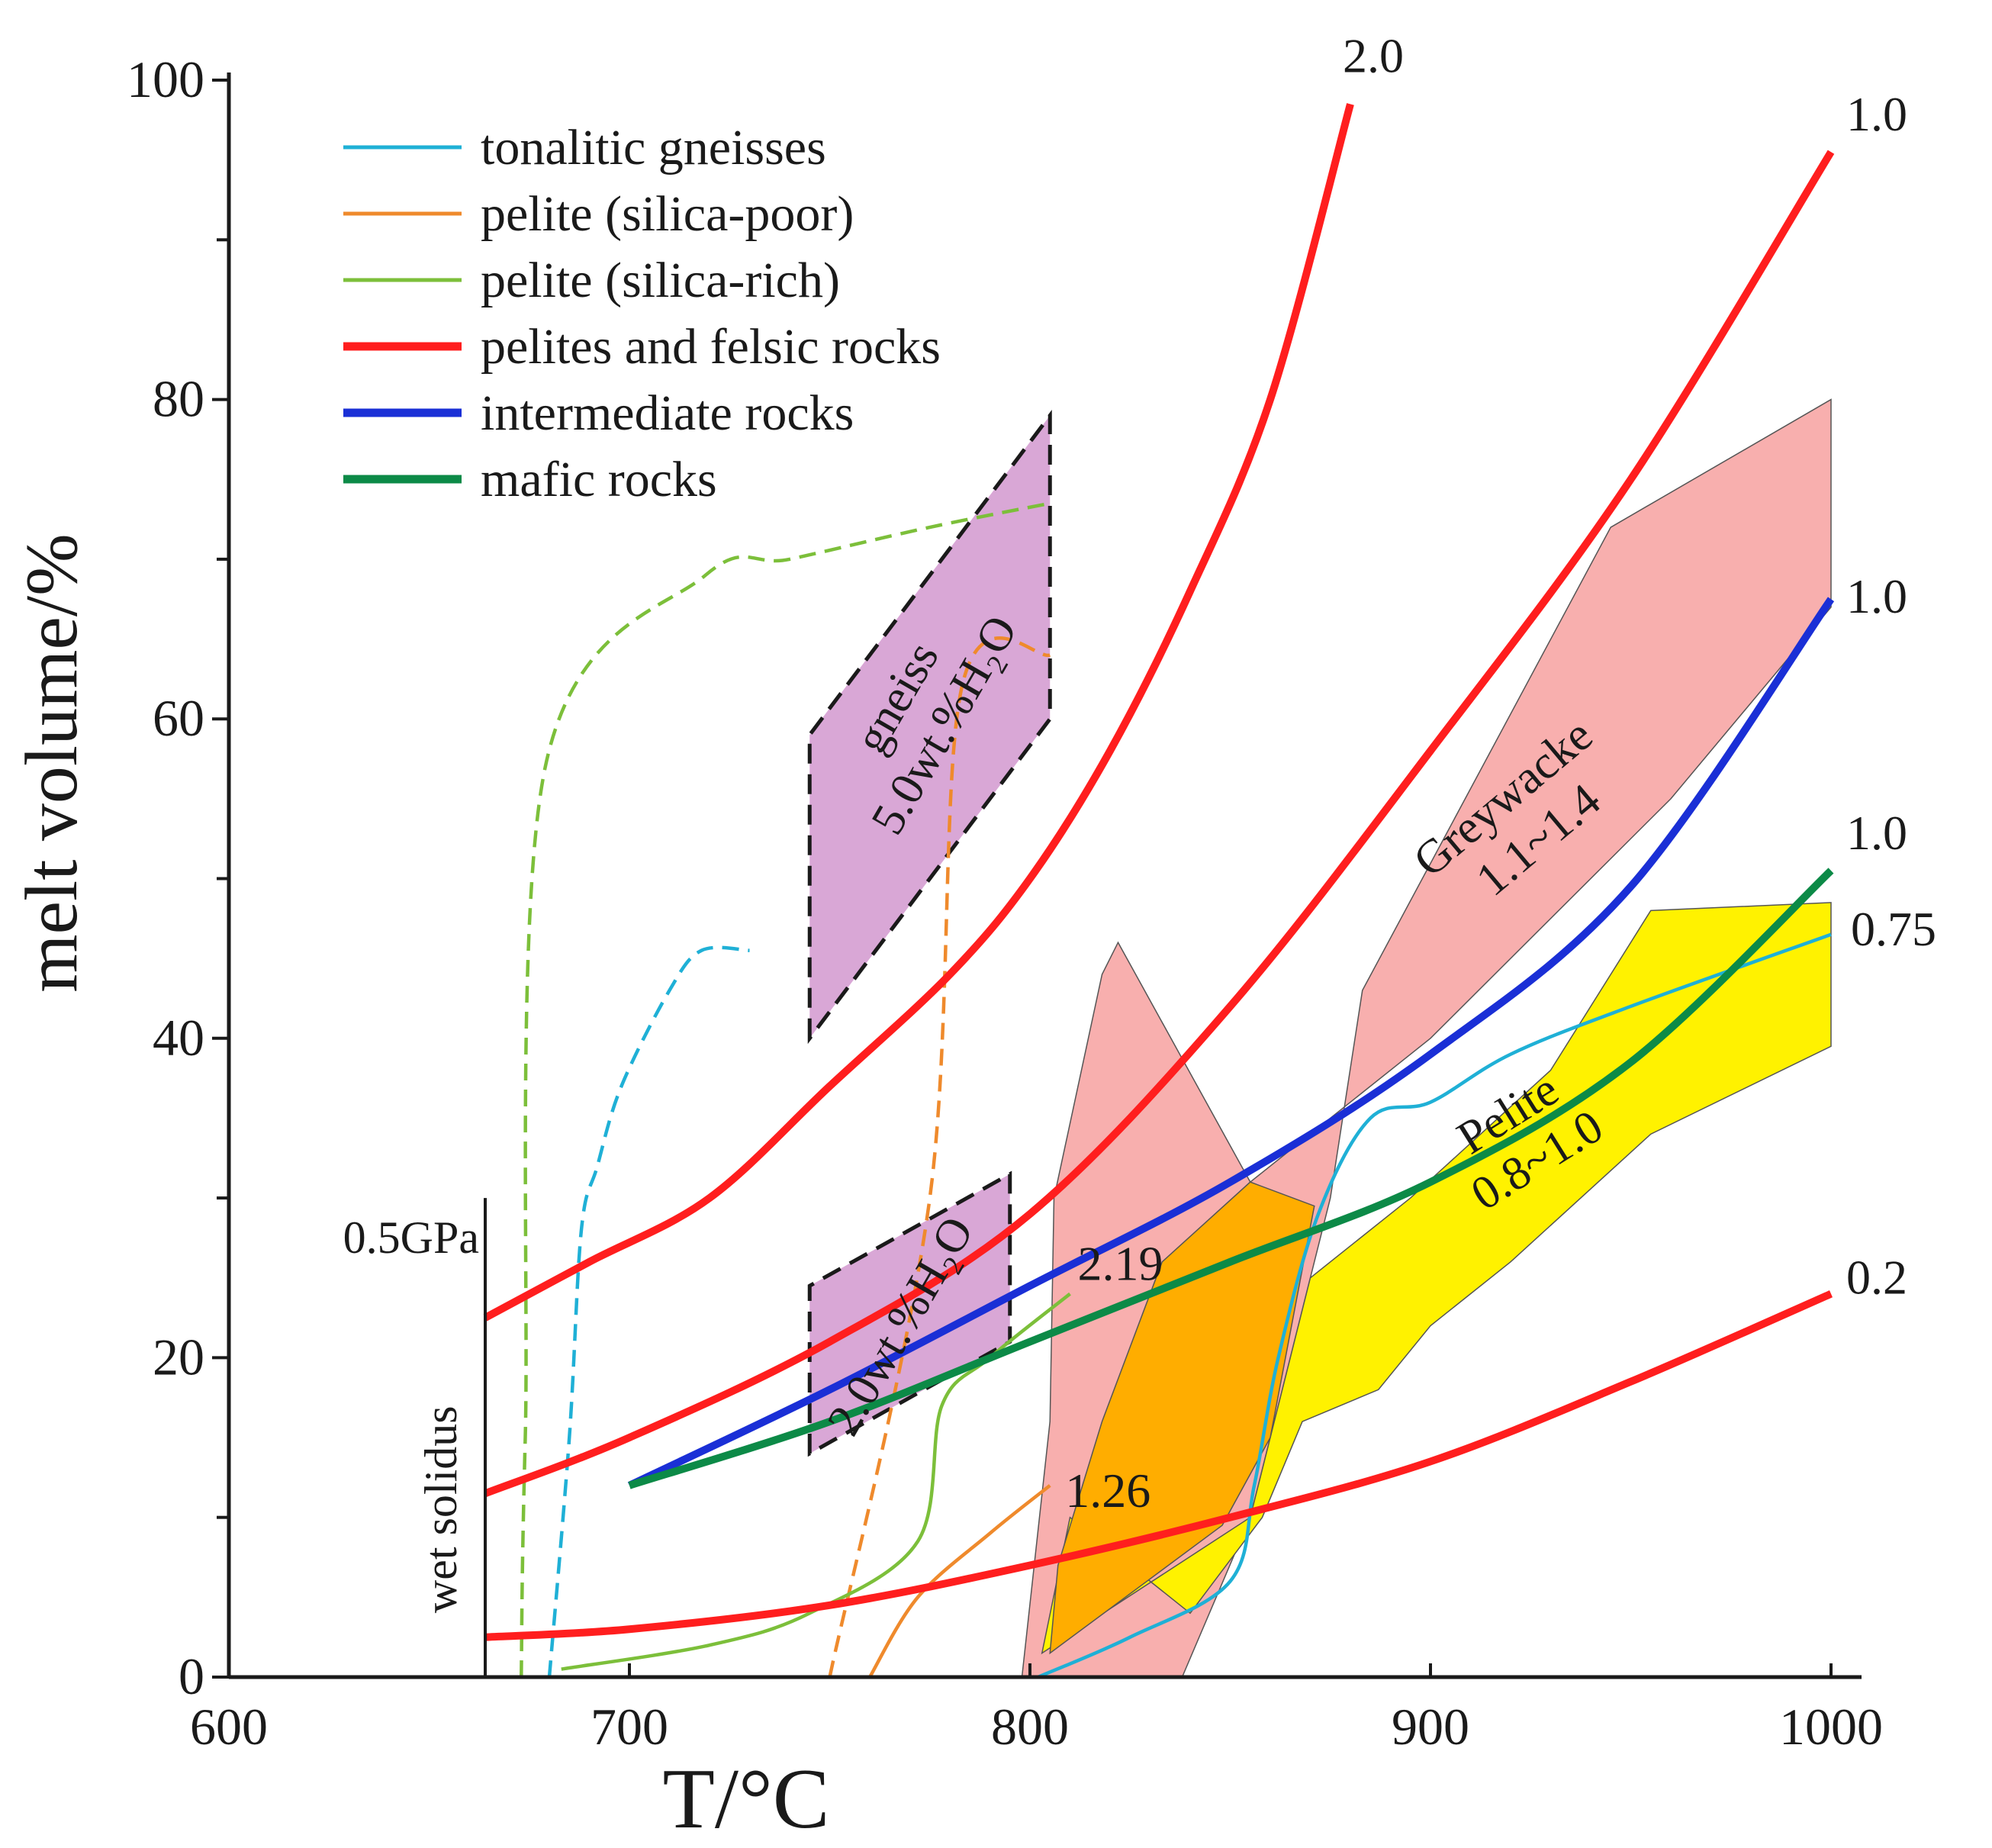 Image resolution: width=1992 pixels, height=1848 pixels. Describe the element at coordinates (745, 1799) in the screenshot. I see `x-axis-label: T/°C` at that location.